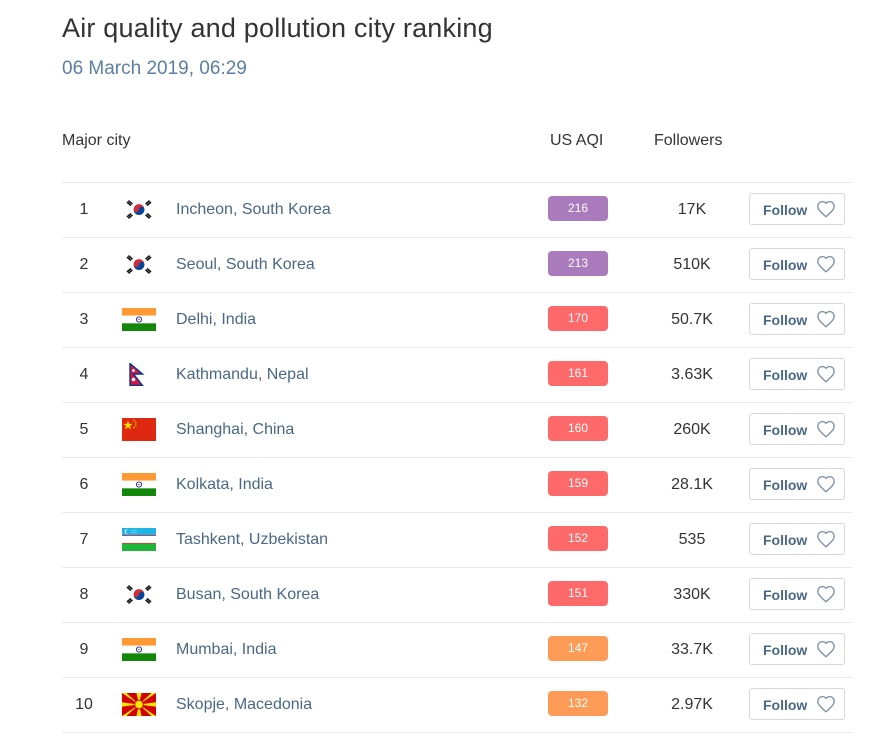 The height and width of the screenshot is (739, 871). Describe the element at coordinates (578, 428) in the screenshot. I see `aqi-badge: 160` at that location.